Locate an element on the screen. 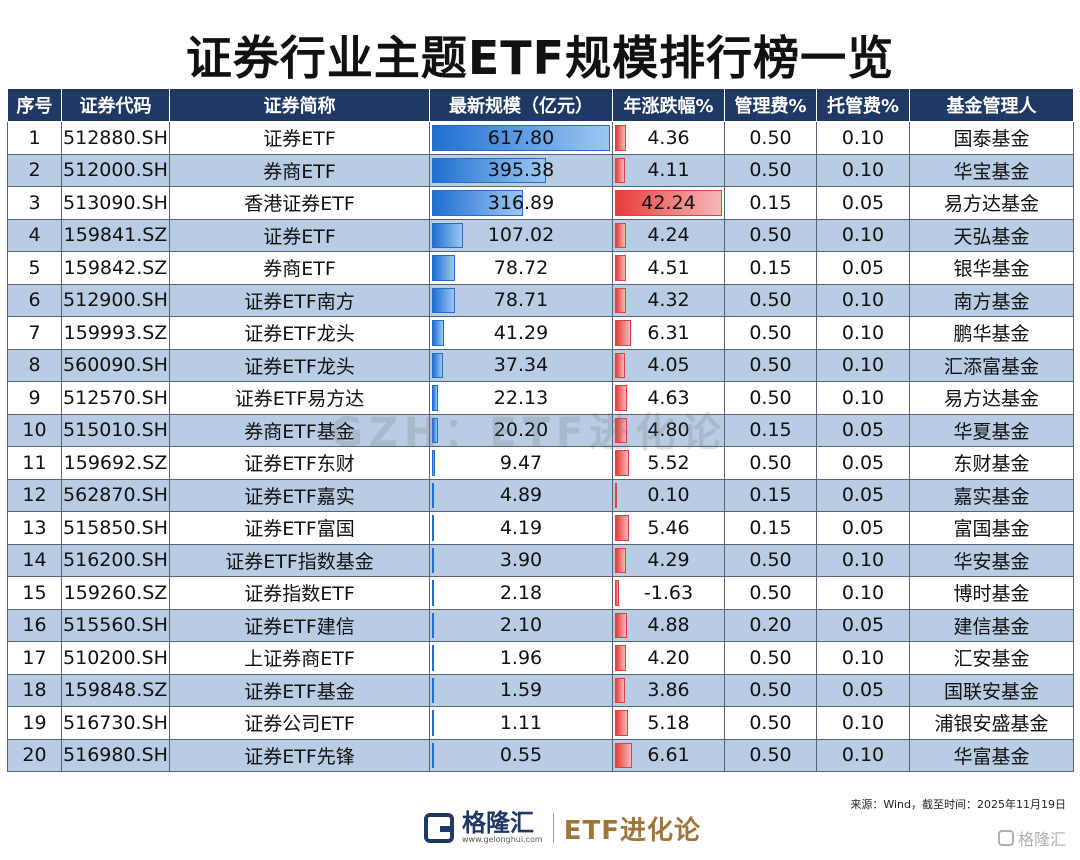 The height and width of the screenshot is (860, 1080). cell-name-text: 证券ETF易方达 is located at coordinates (299, 399).